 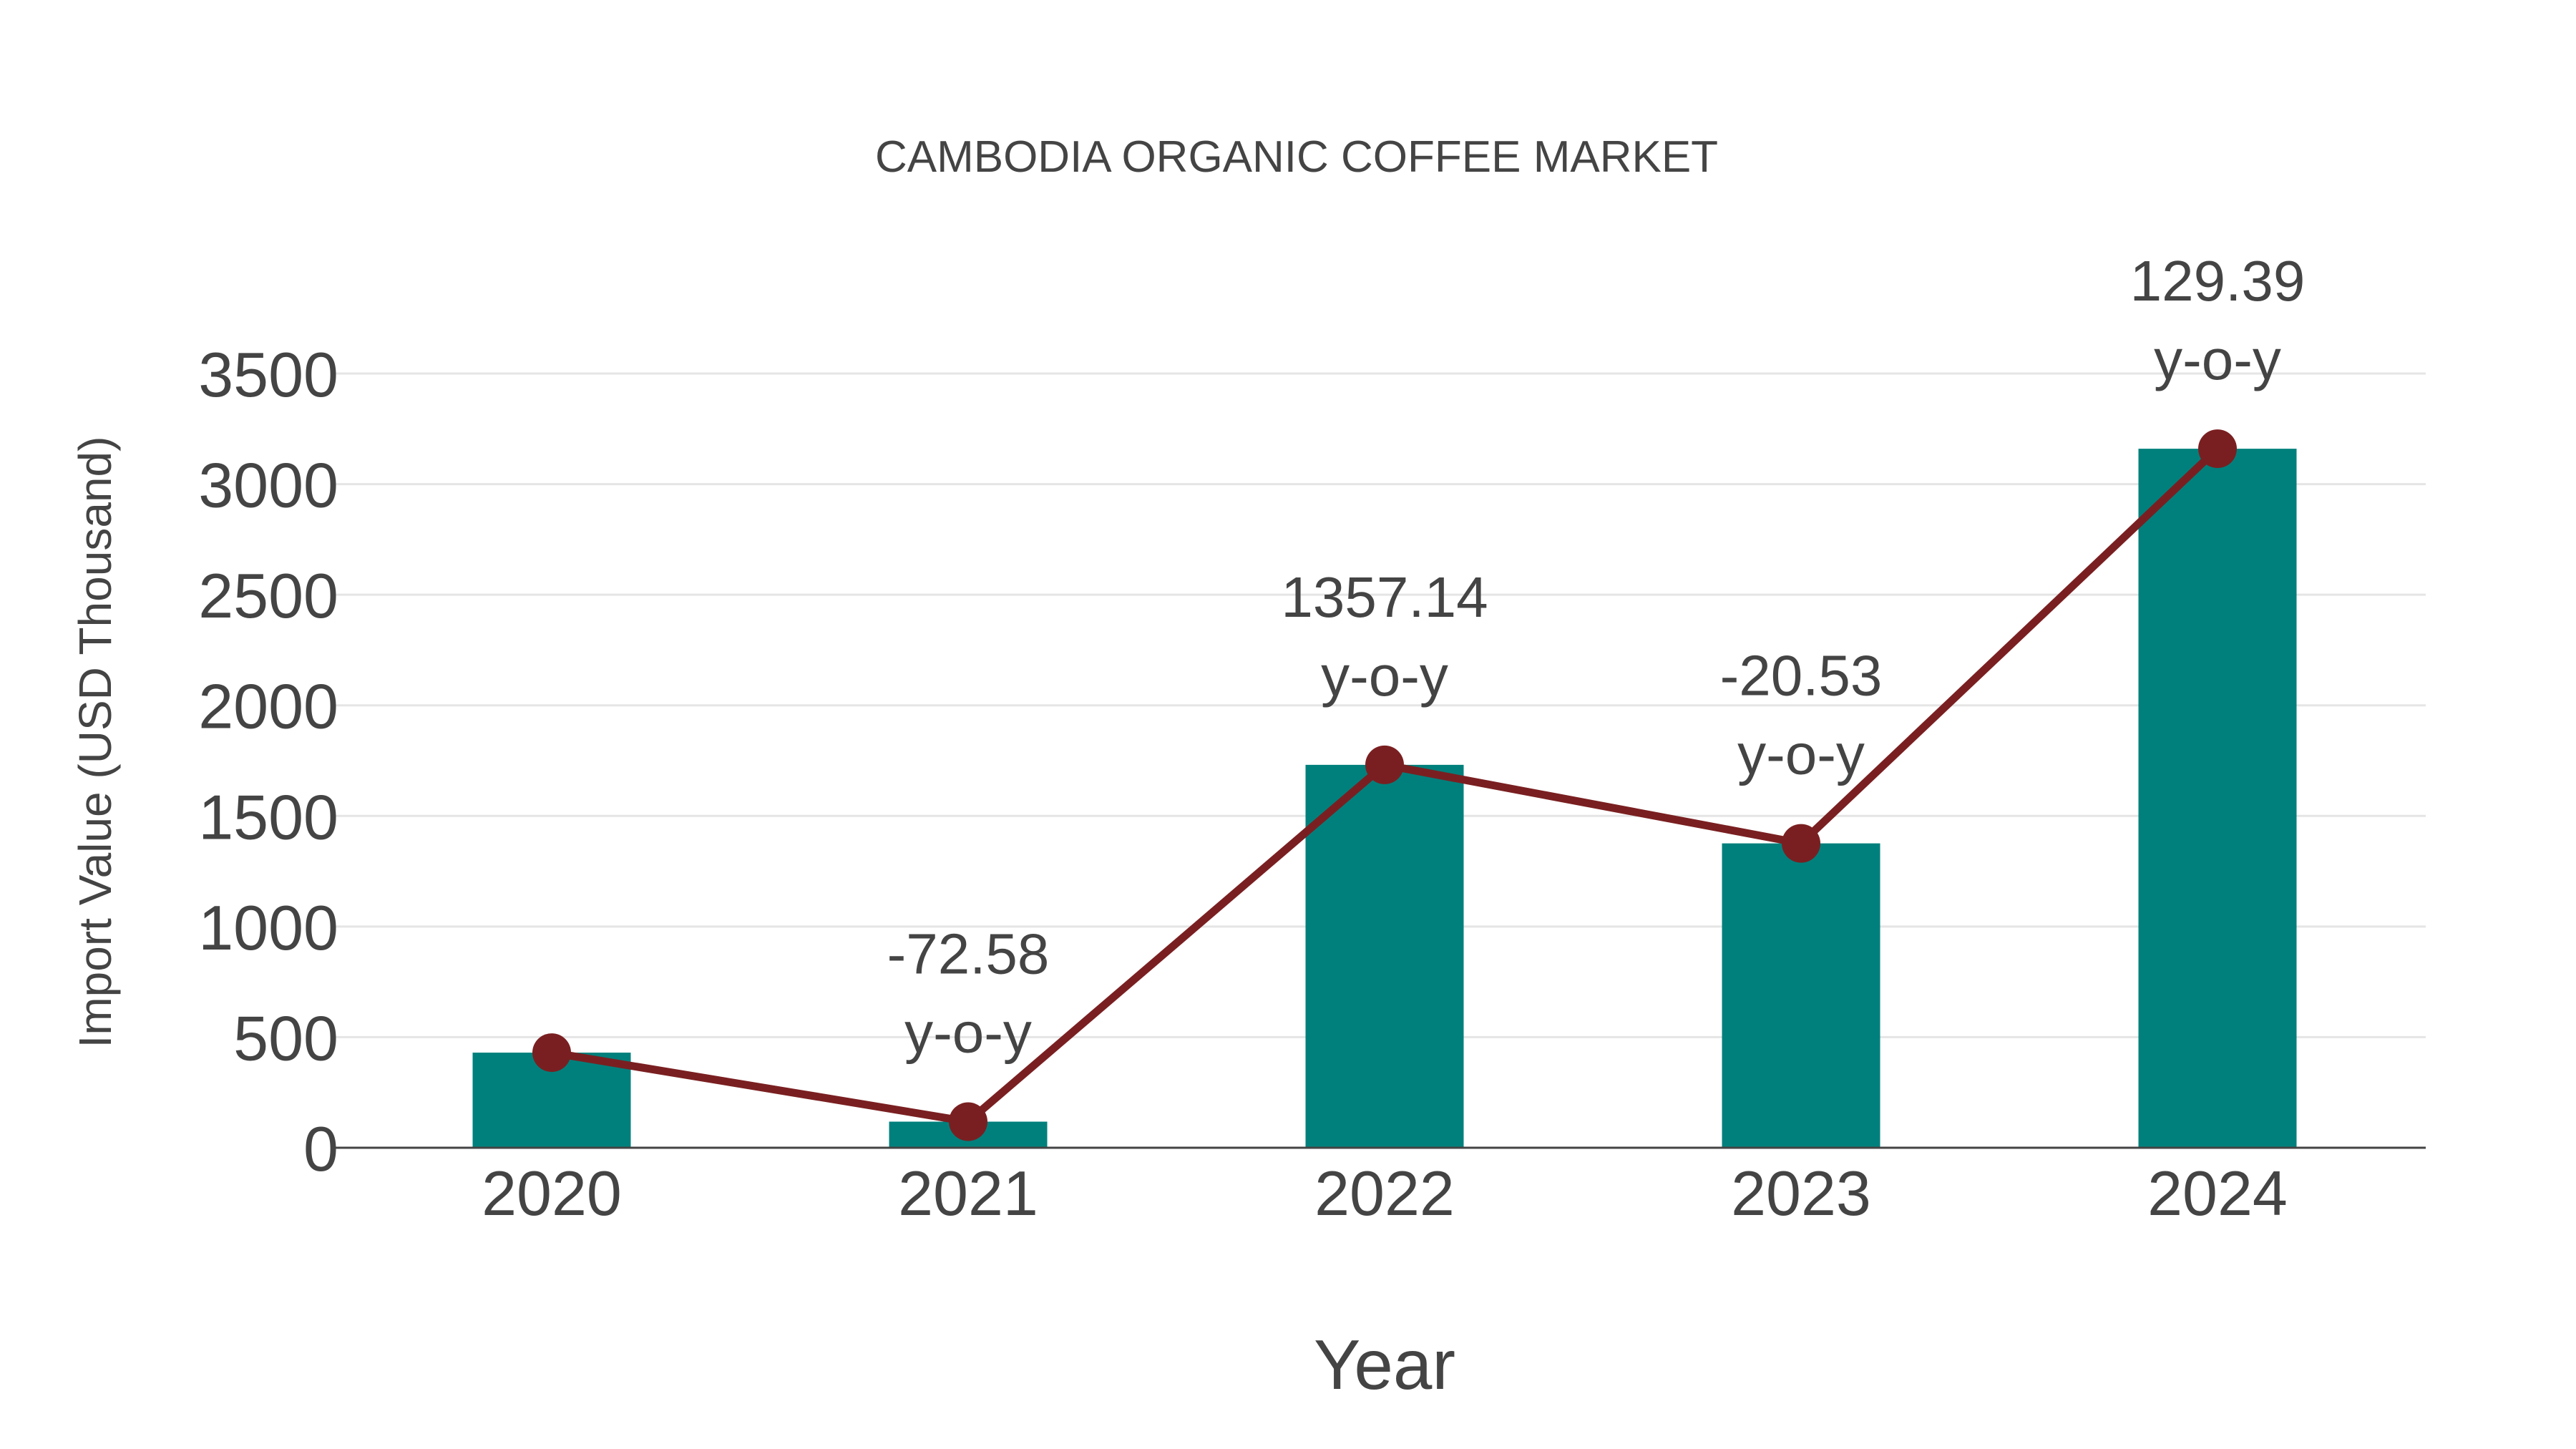 I want to click on bar-2022, so click(x=1384, y=956).